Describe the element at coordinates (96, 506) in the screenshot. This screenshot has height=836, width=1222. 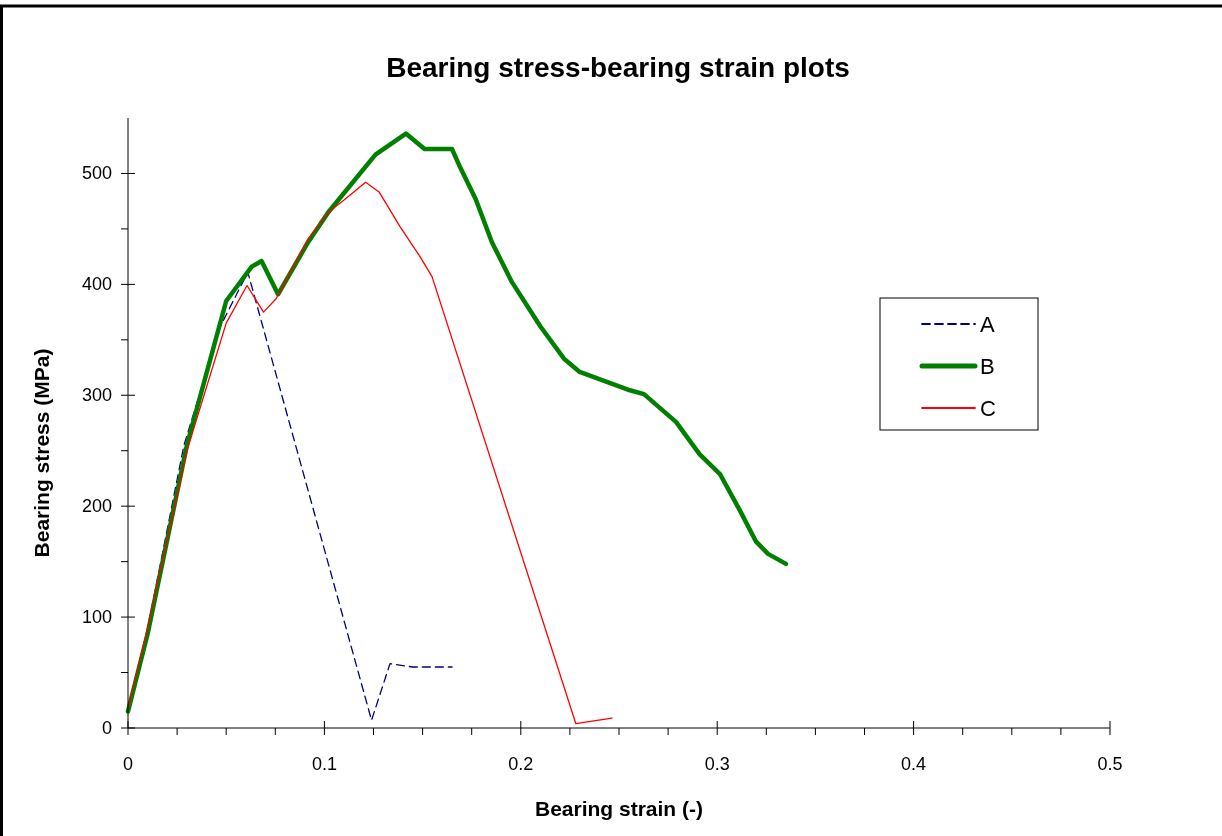
I see `y-tick-label: 200` at that location.